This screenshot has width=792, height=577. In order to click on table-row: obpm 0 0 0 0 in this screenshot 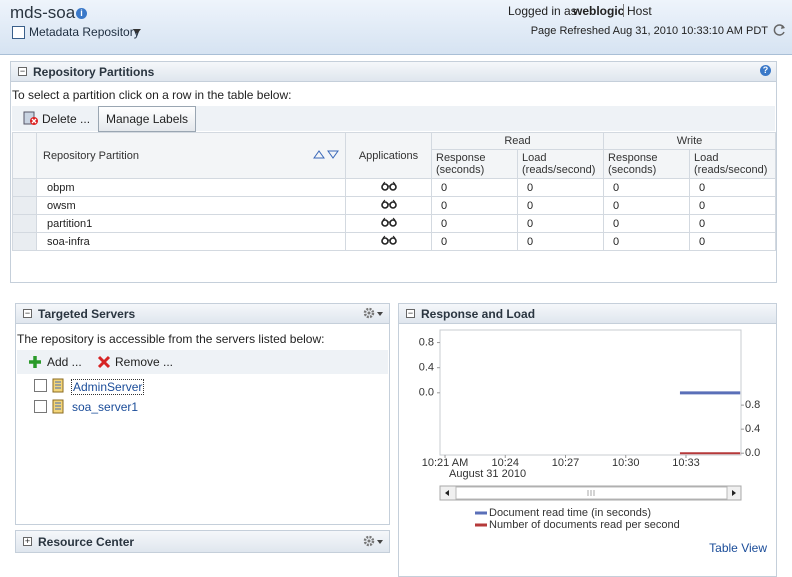, I will do `click(394, 187)`.